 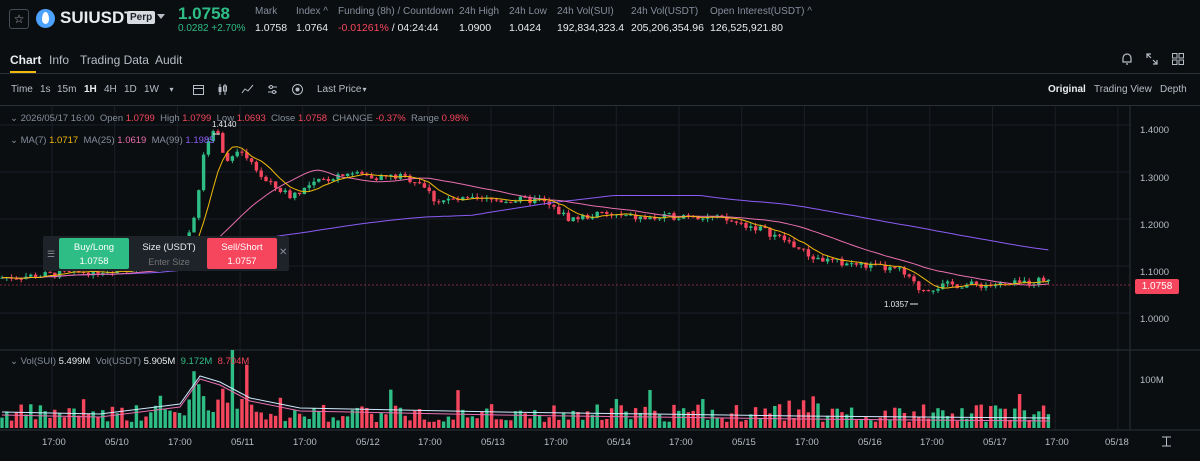 What do you see at coordinates (67, 89) in the screenshot?
I see `interval-15m: 15m` at bounding box center [67, 89].